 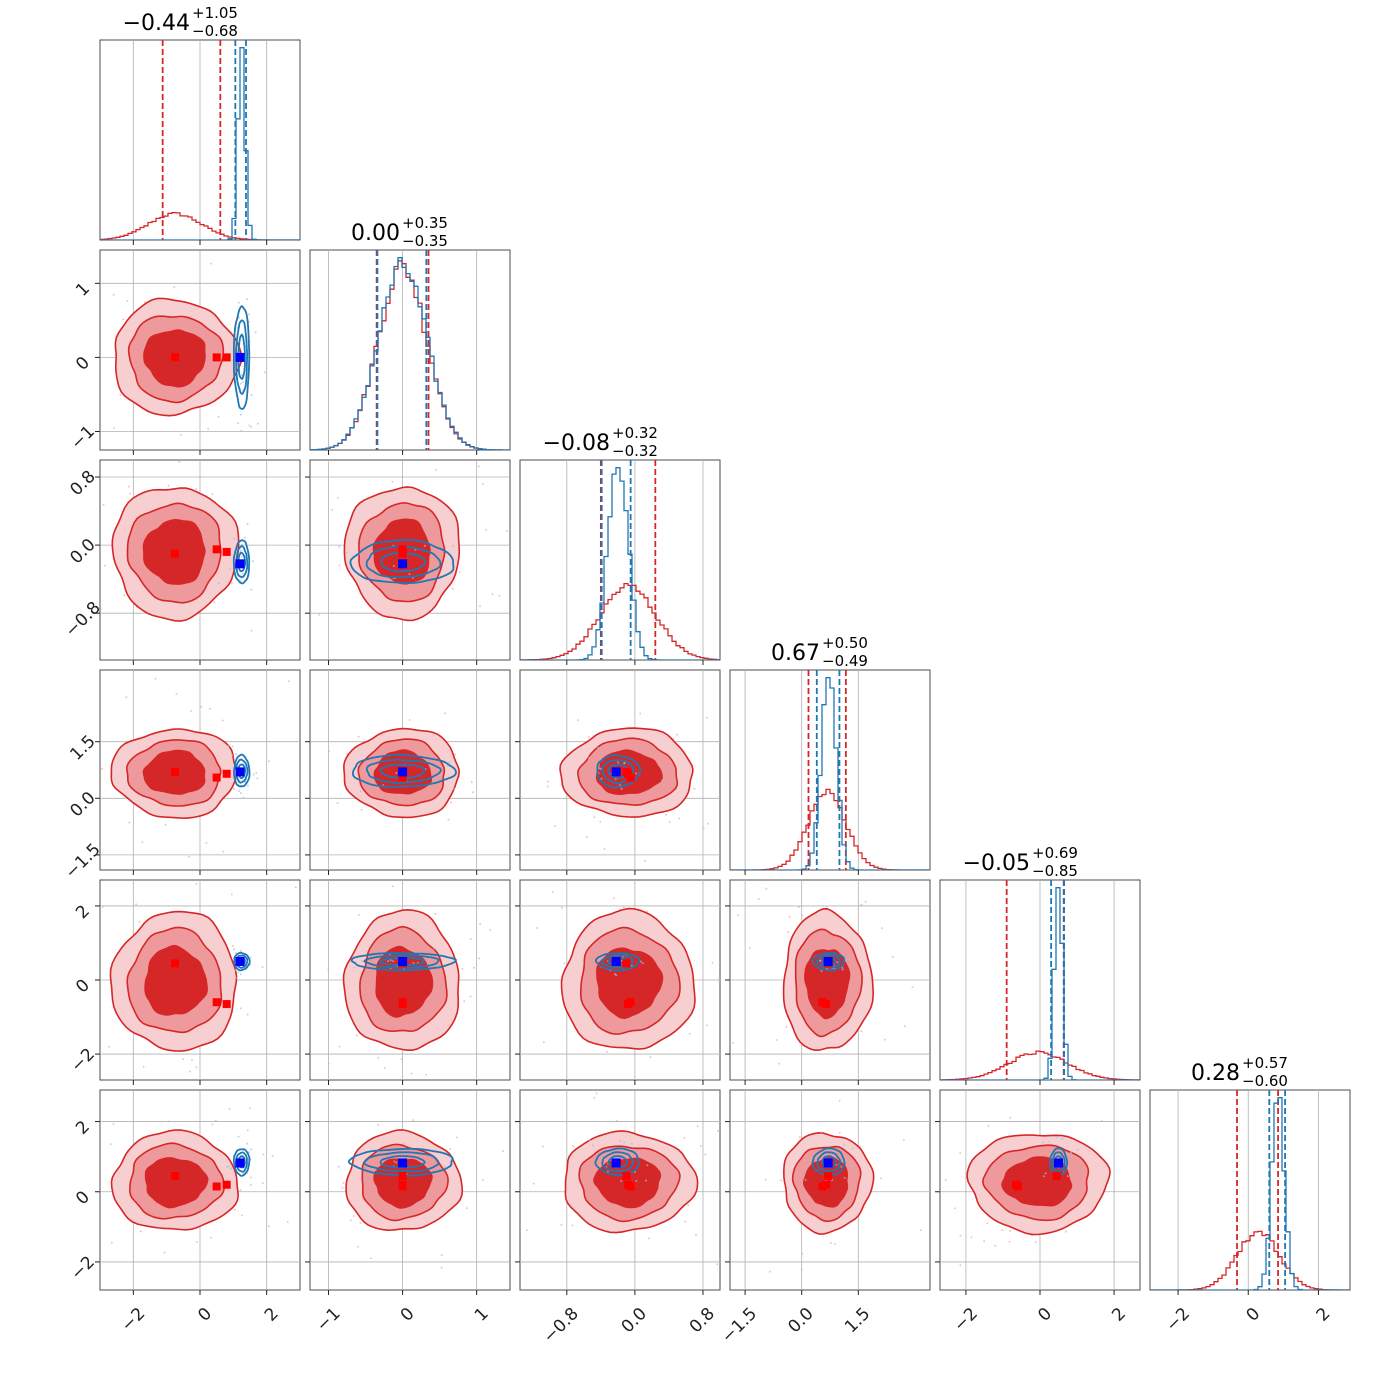 I want to click on title-median: 0.00, so click(x=375, y=233).